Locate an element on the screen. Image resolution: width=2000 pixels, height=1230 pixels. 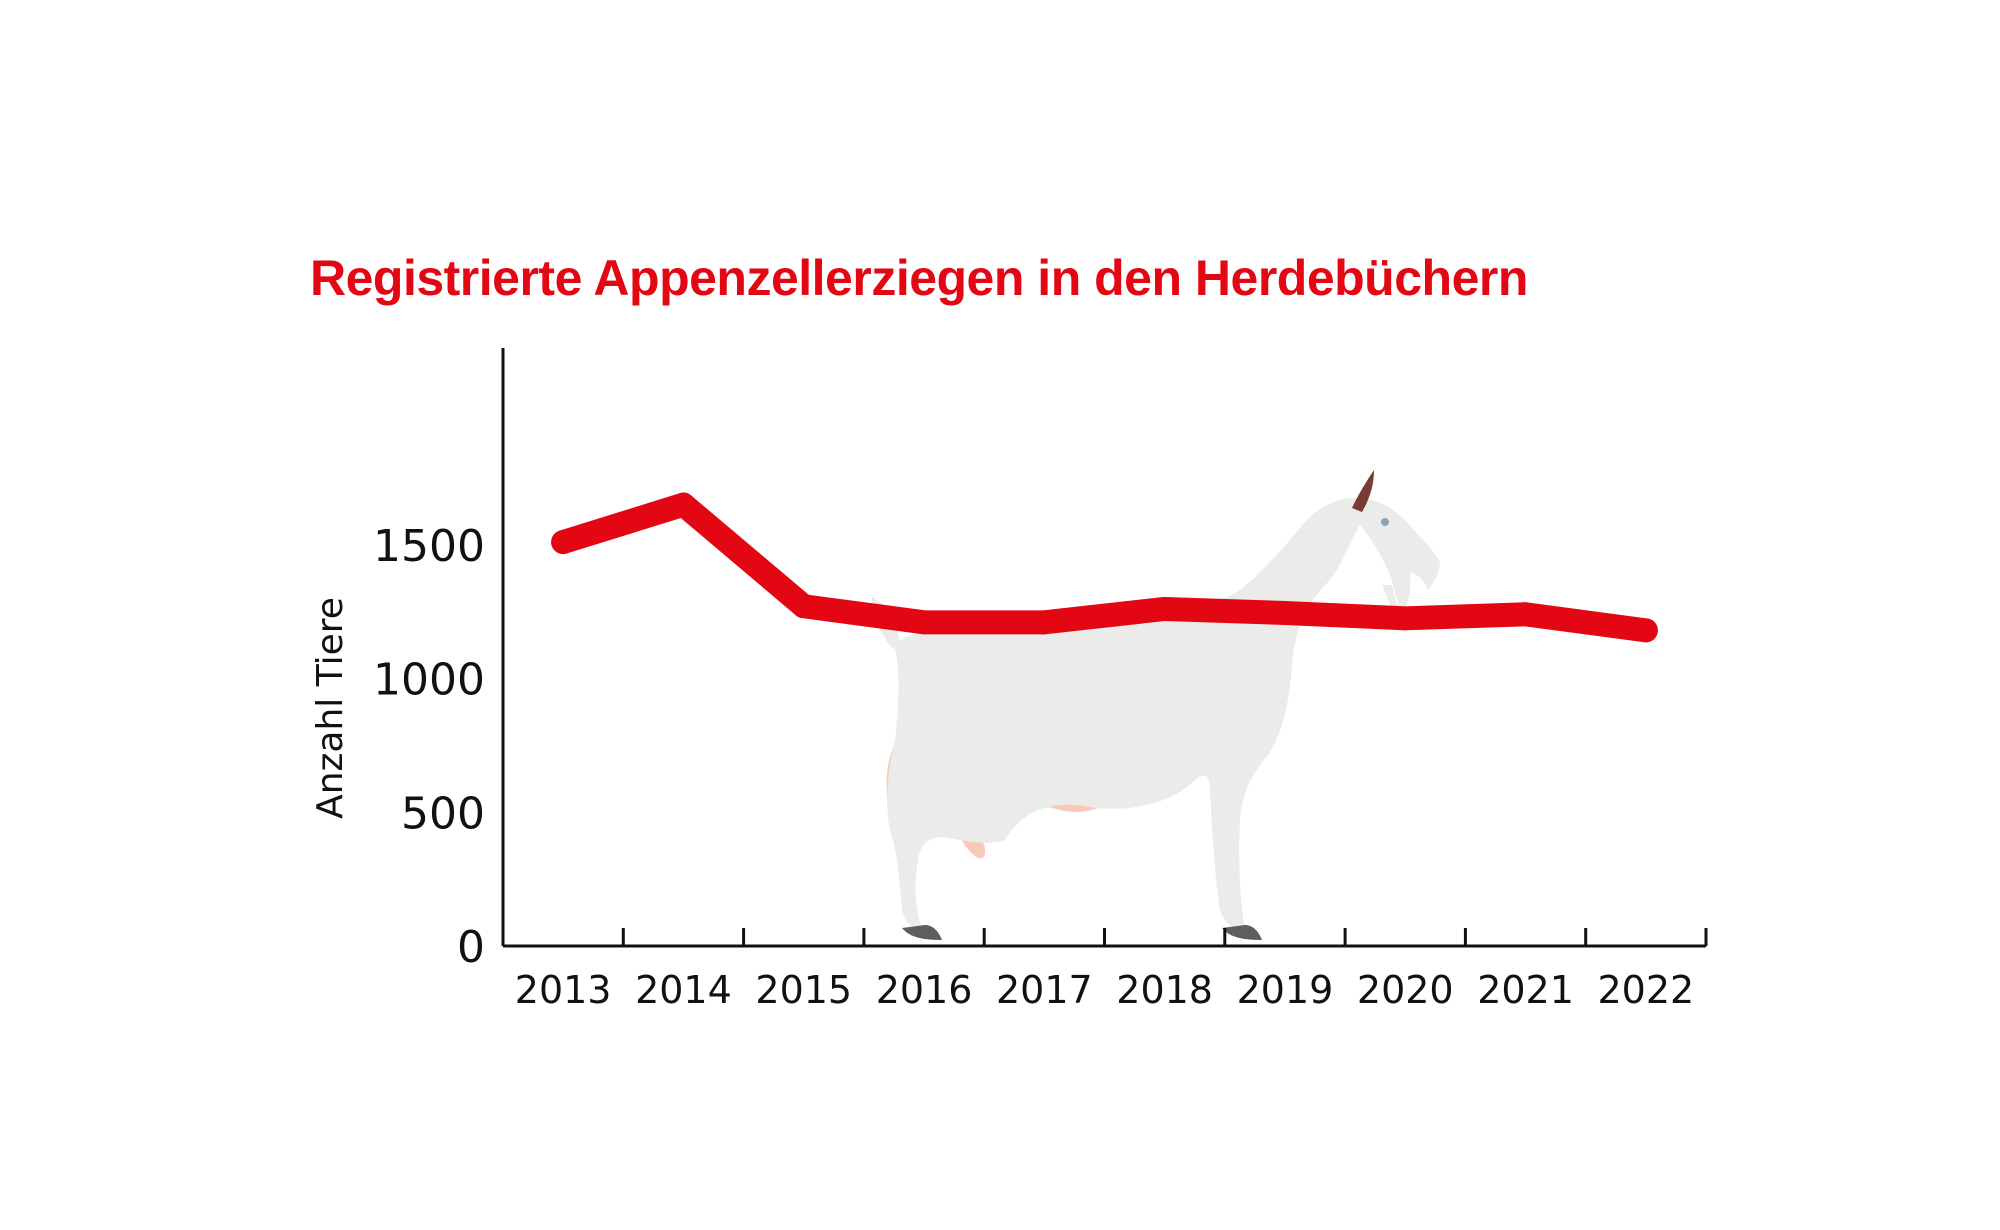
x-tick-label: 2018 is located at coordinates (1164, 990).